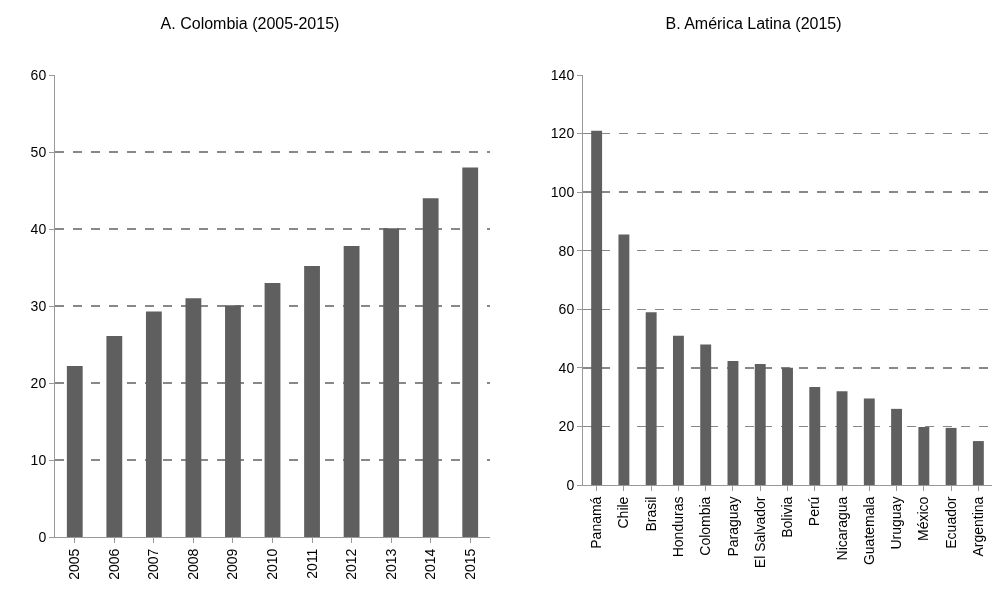 This screenshot has width=1002, height=589. What do you see at coordinates (896, 523) in the screenshot?
I see `x-tick-label: Uruguay` at bounding box center [896, 523].